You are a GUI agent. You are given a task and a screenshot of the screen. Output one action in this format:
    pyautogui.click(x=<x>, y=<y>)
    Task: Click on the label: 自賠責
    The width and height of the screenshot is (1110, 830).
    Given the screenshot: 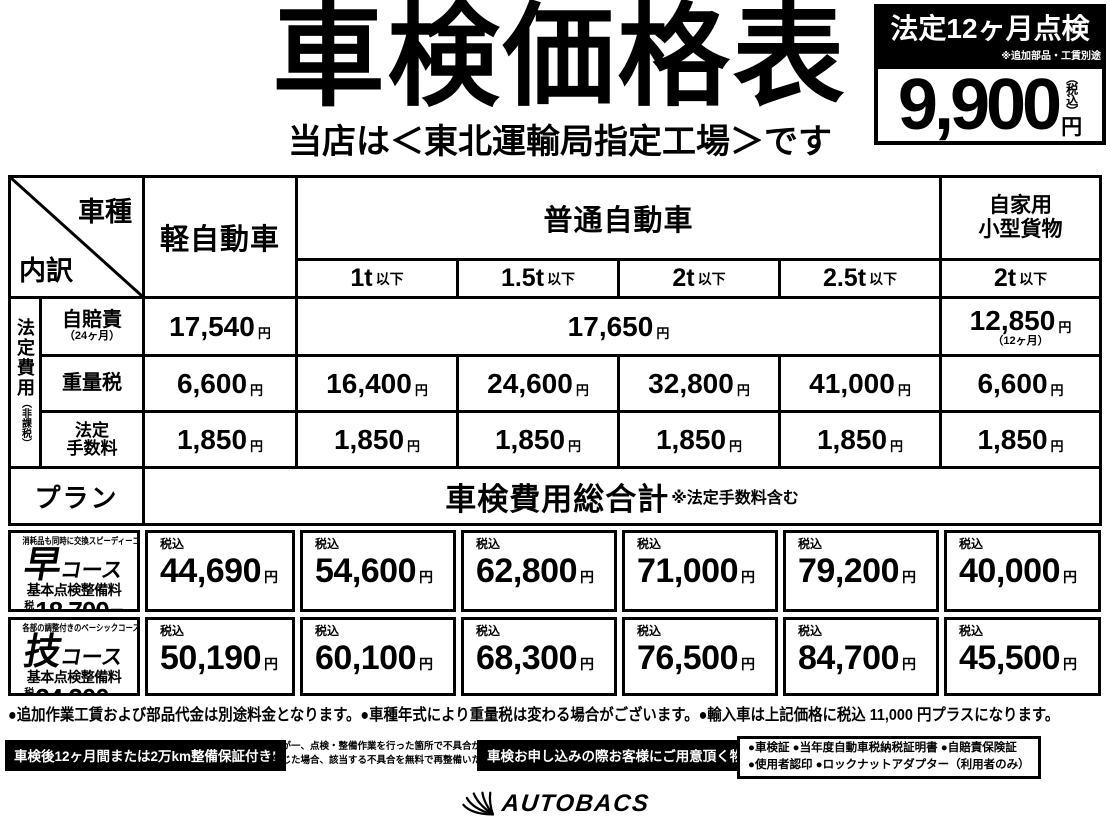 What is the action you would take?
    pyautogui.click(x=92, y=320)
    